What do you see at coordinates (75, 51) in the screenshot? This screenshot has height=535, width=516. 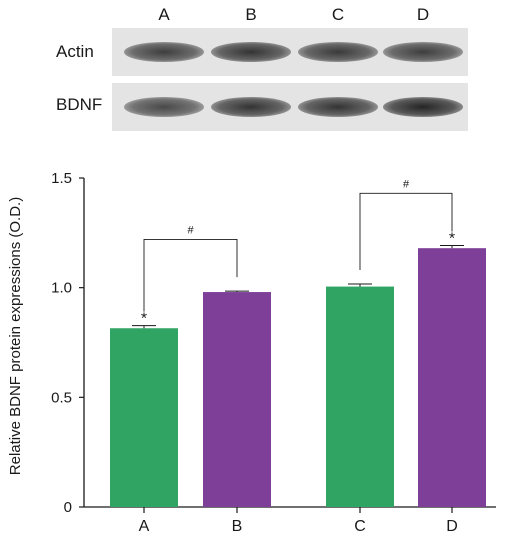 I see `blot-row-label-actin: Actin` at bounding box center [75, 51].